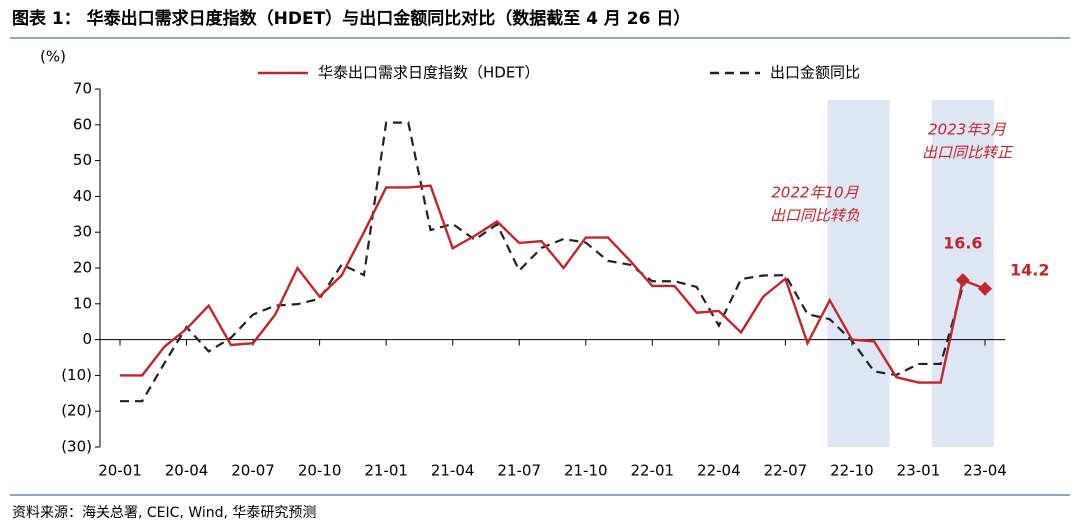 This screenshot has width=1080, height=528. I want to click on y-tick-label: (30), so click(76, 447).